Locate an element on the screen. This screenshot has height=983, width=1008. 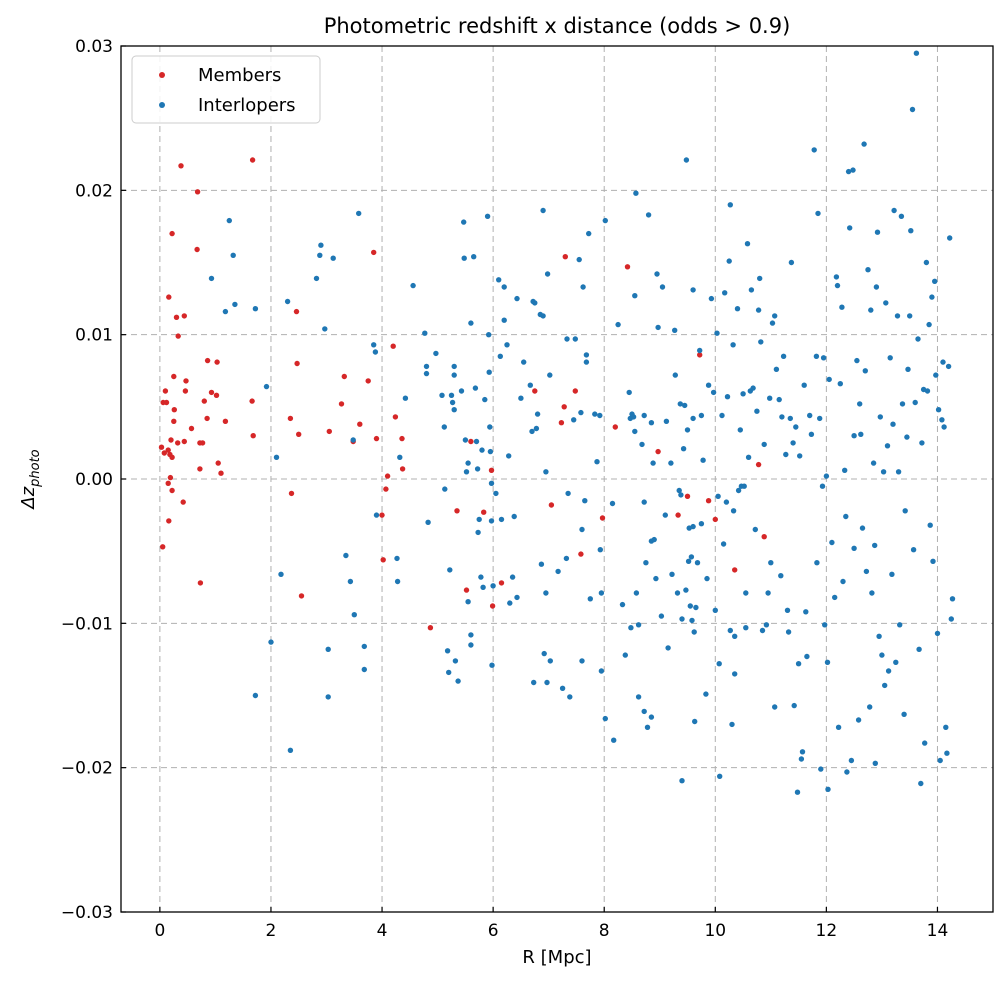
legend: Members Interlopers is located at coordinates (226, 89).